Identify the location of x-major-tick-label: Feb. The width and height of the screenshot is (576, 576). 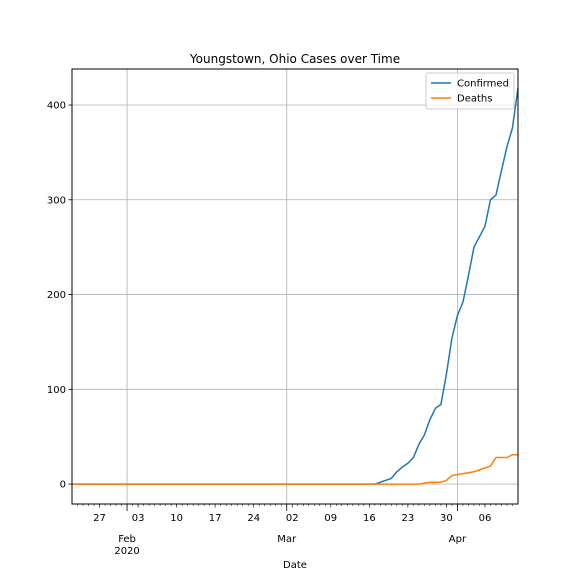
(127, 539).